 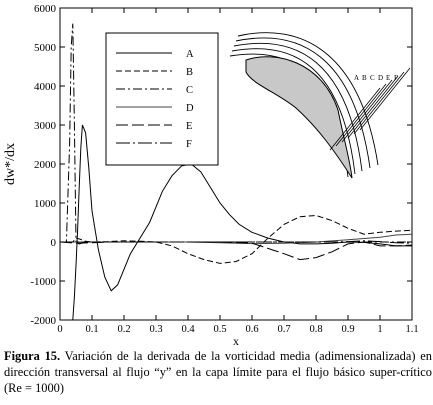 I want to click on legend-label-d: D, so click(x=190, y=108).